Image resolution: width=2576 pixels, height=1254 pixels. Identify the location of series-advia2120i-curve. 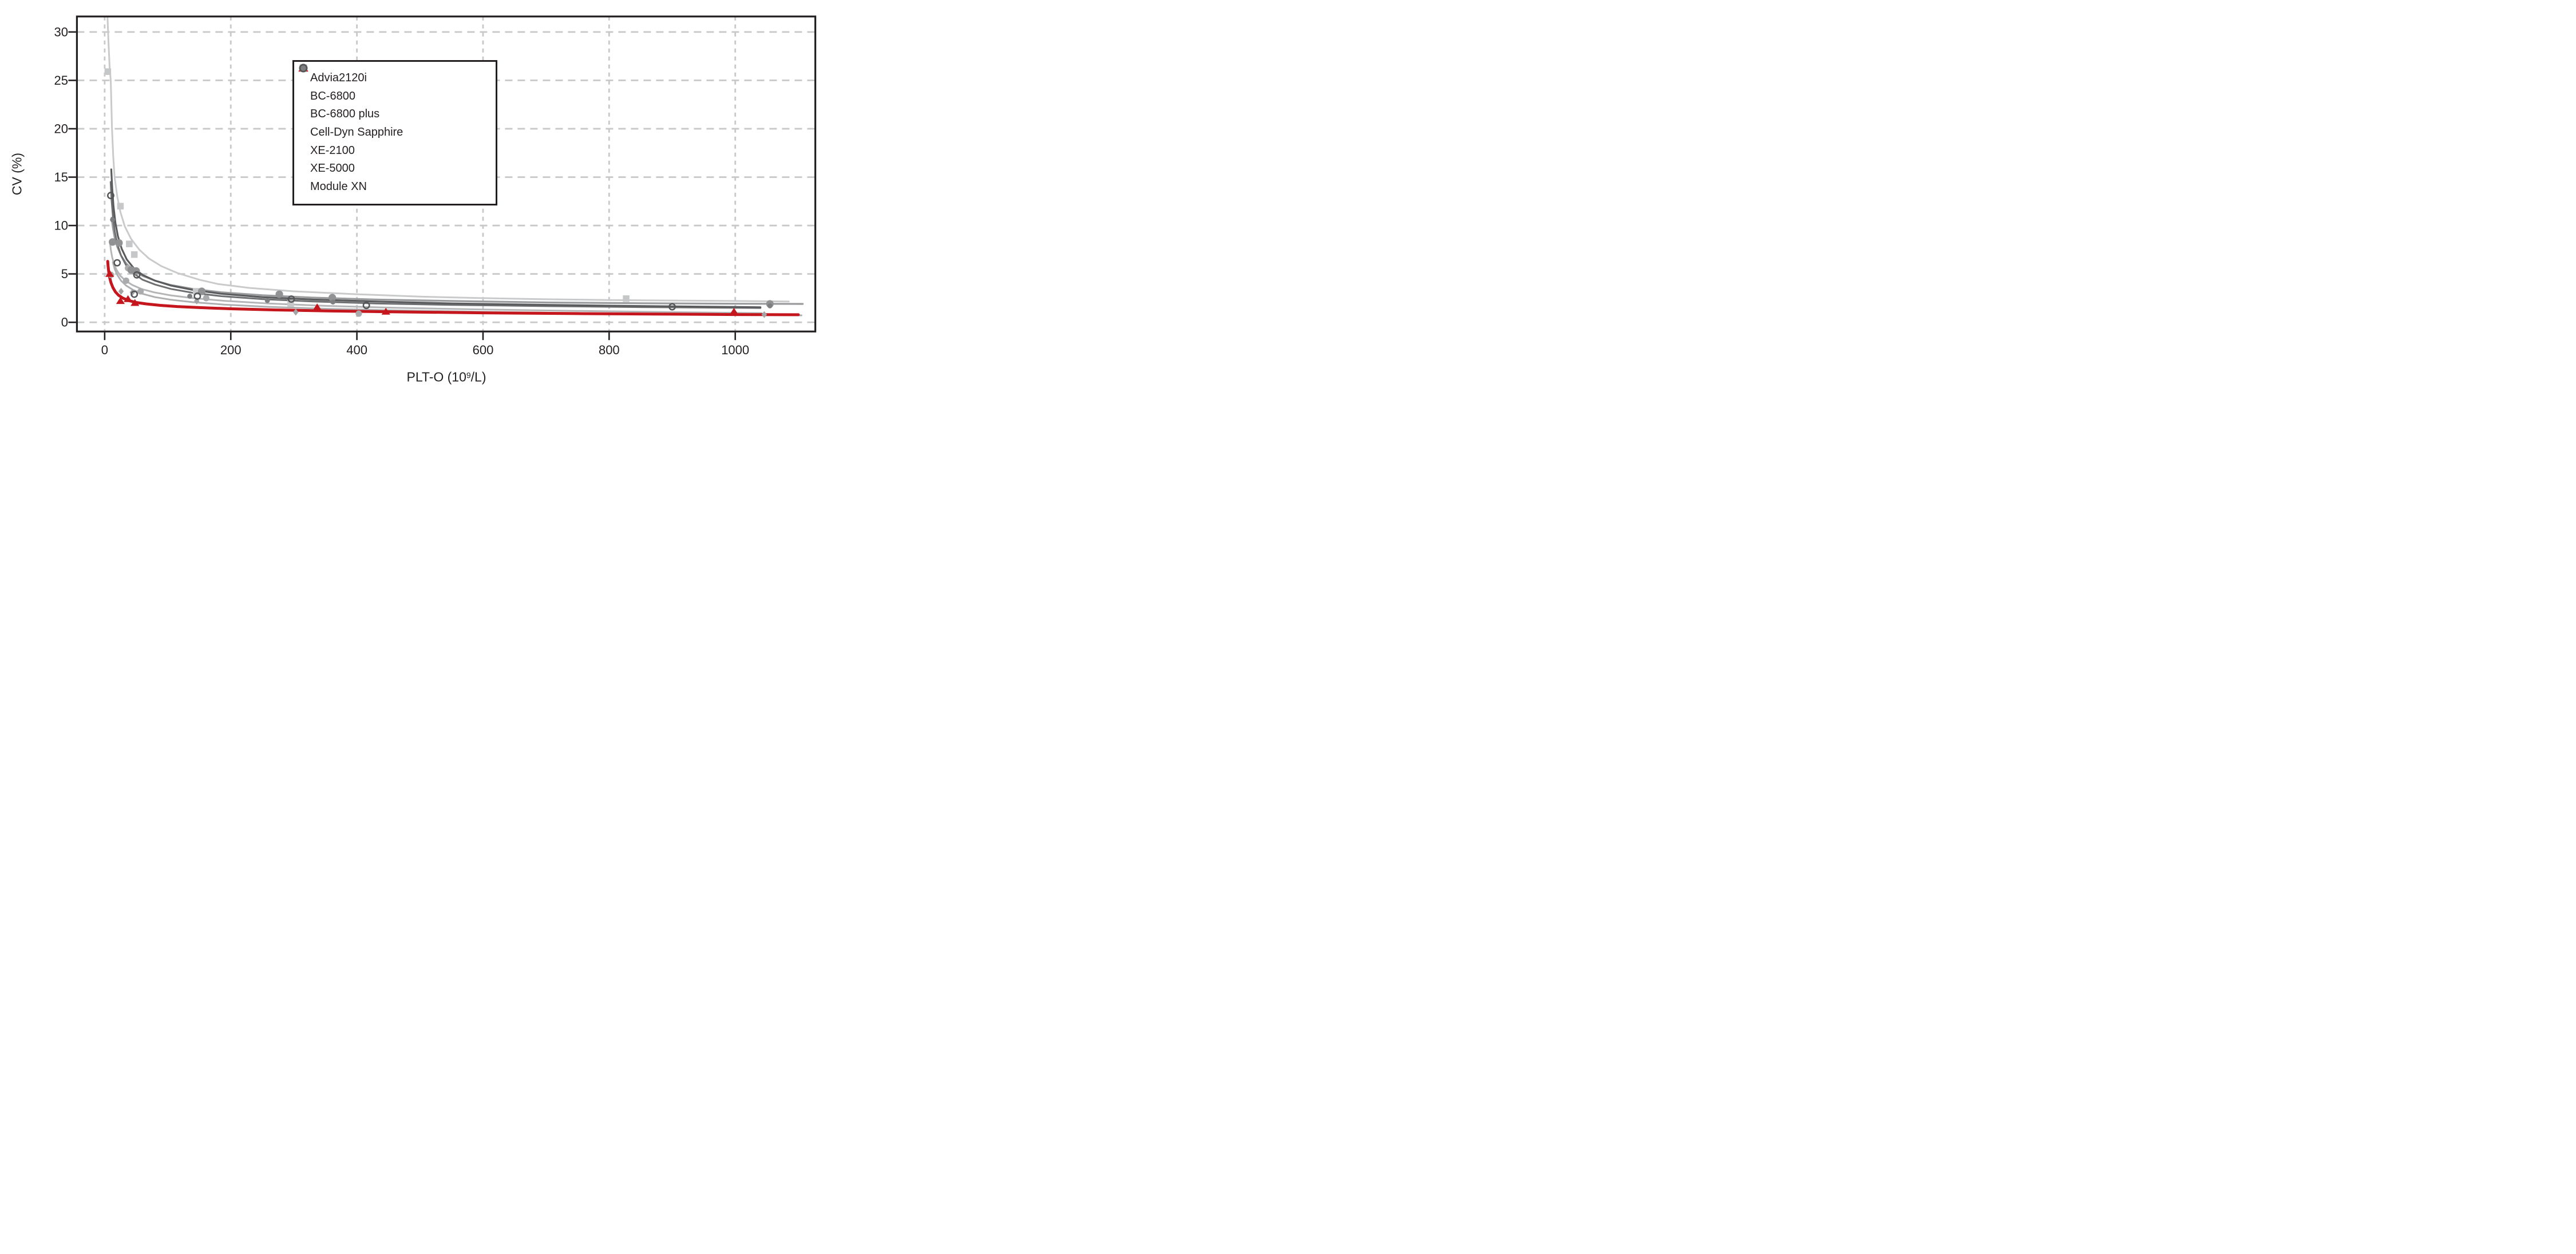
(448, 160).